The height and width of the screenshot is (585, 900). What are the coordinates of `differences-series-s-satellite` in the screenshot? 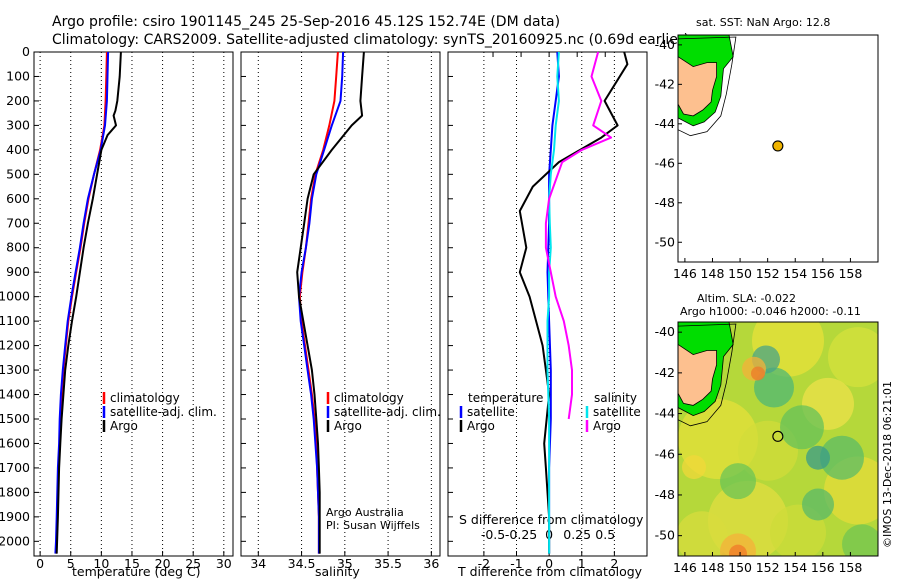 It's located at (553, 302).